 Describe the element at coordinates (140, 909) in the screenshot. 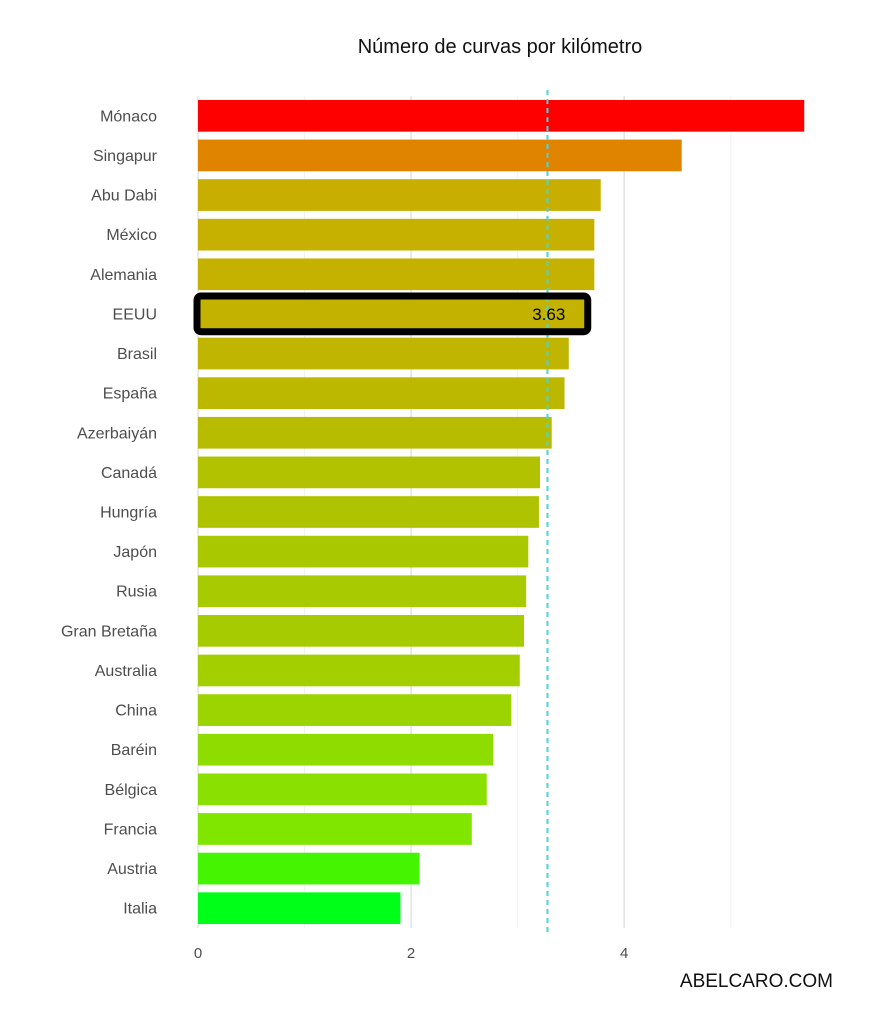

I see `category-label: Italia` at that location.